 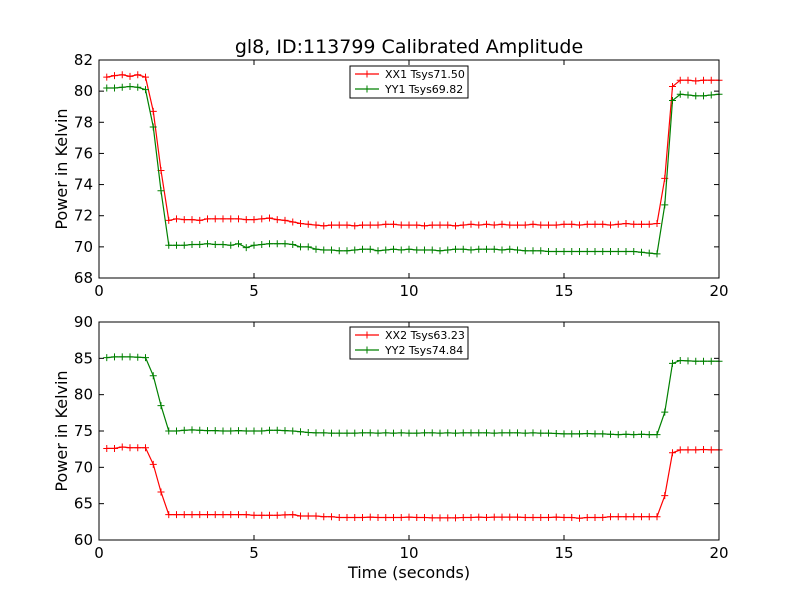 What do you see at coordinates (423, 350) in the screenshot?
I see `legend-label: YY2 Tsys74.84` at bounding box center [423, 350].